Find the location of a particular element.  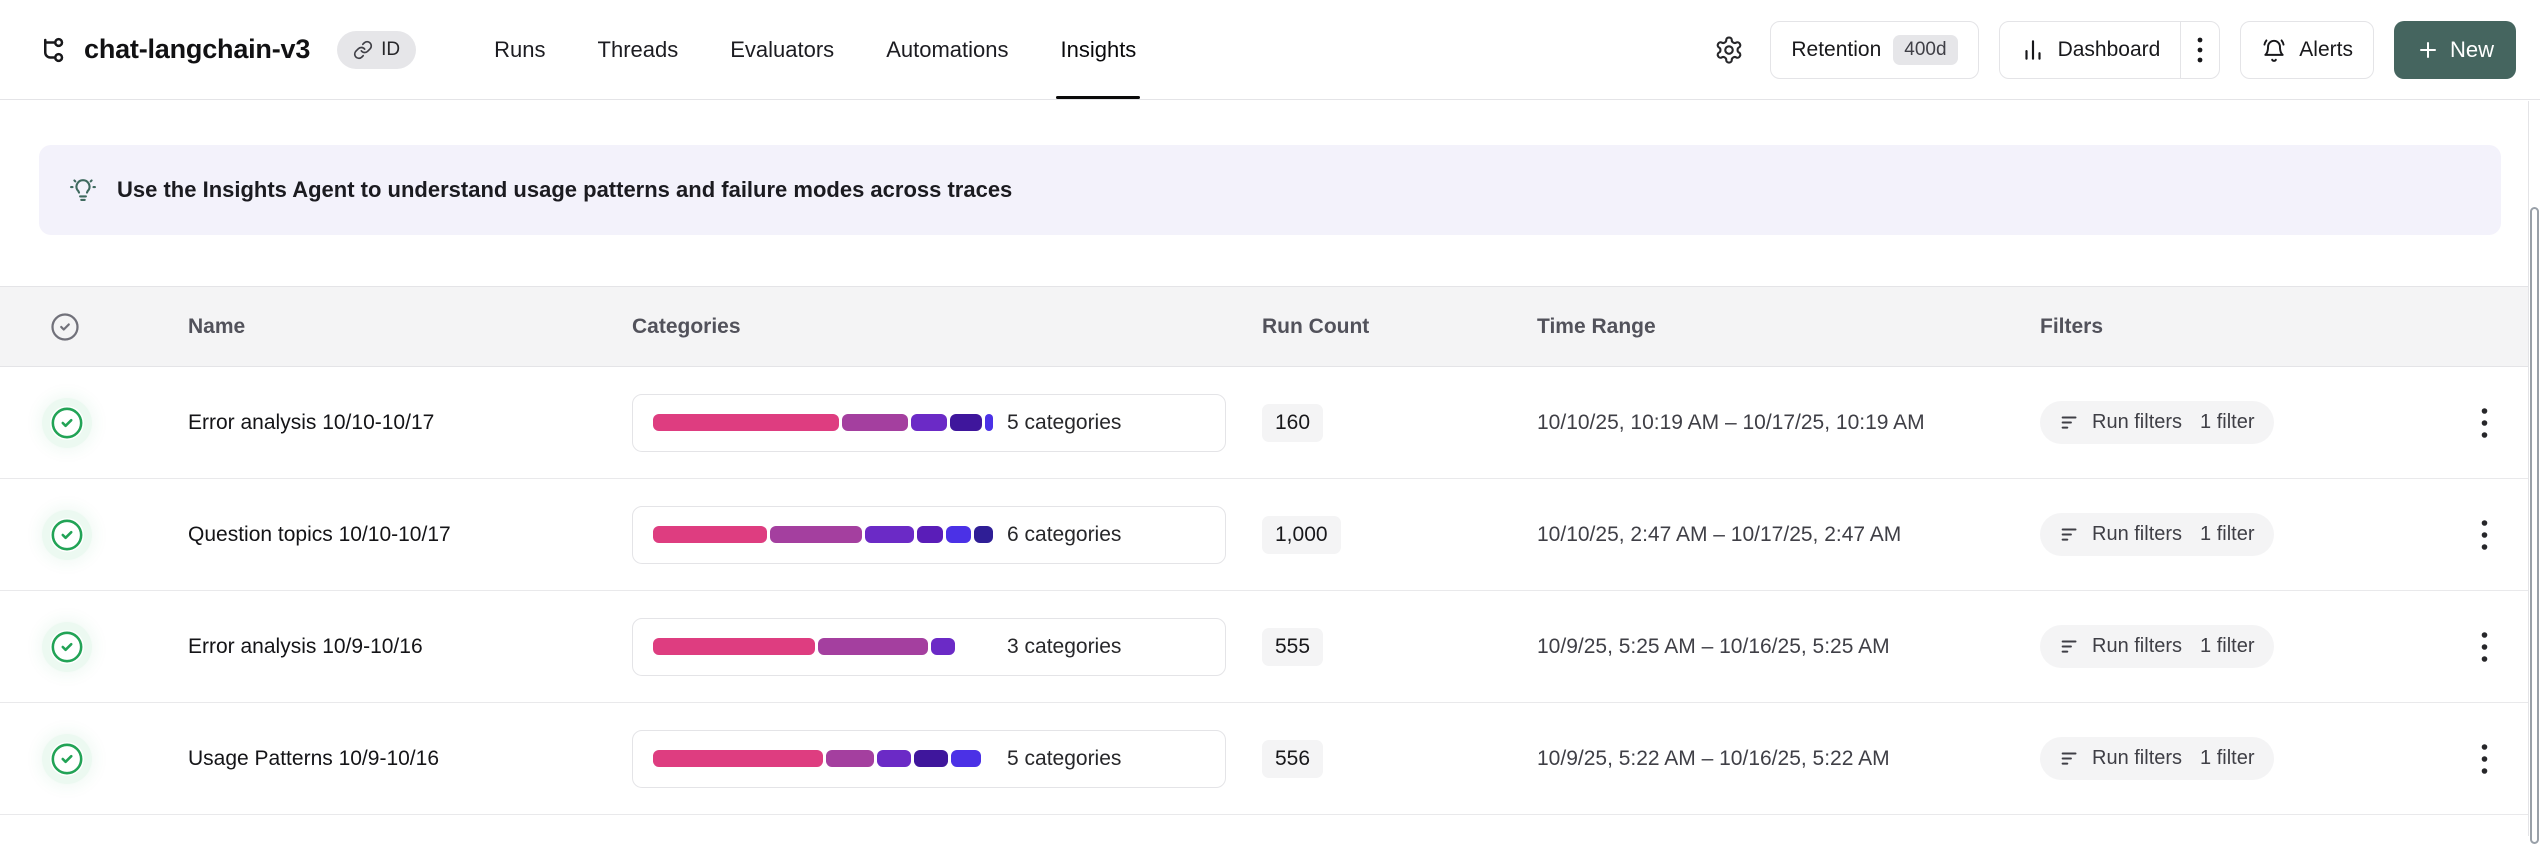

dashboard-button: Dashboard is located at coordinates (2090, 50).